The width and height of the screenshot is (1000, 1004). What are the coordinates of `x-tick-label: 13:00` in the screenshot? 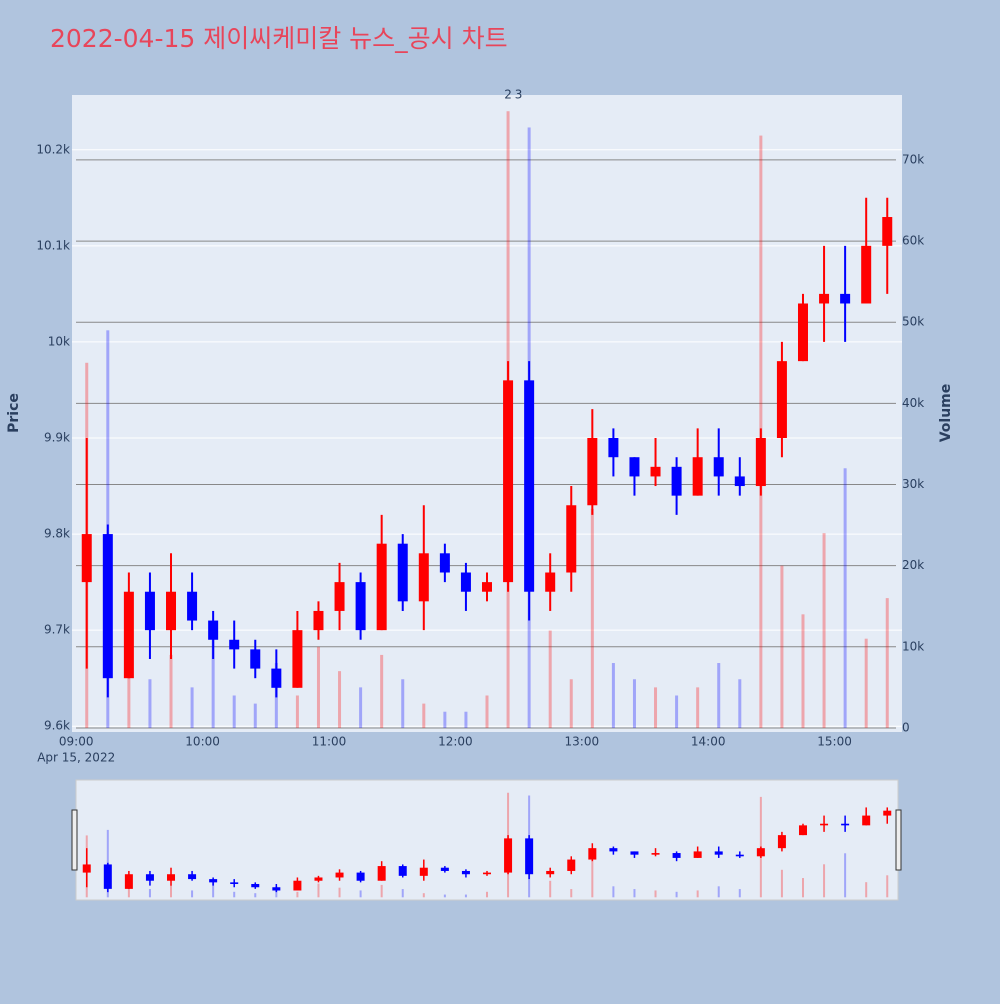 It's located at (582, 742).